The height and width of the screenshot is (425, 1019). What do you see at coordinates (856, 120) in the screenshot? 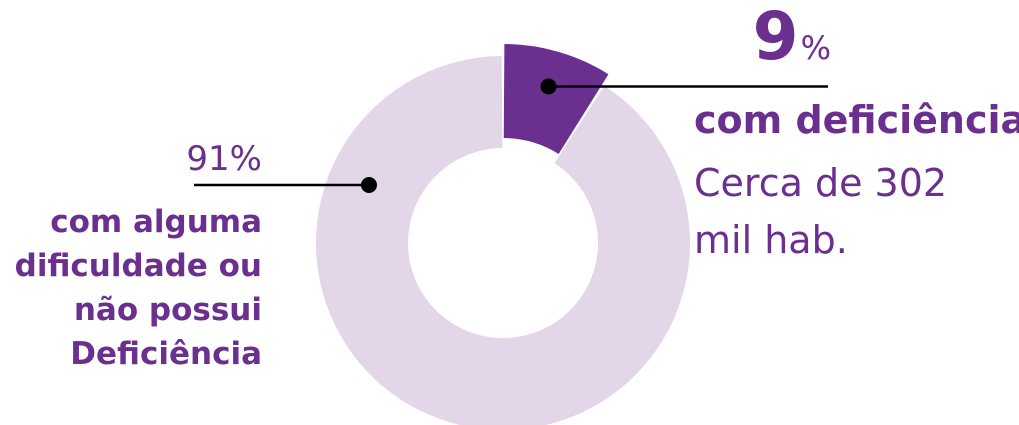
I see `deficiency-label: com deficiência` at bounding box center [856, 120].